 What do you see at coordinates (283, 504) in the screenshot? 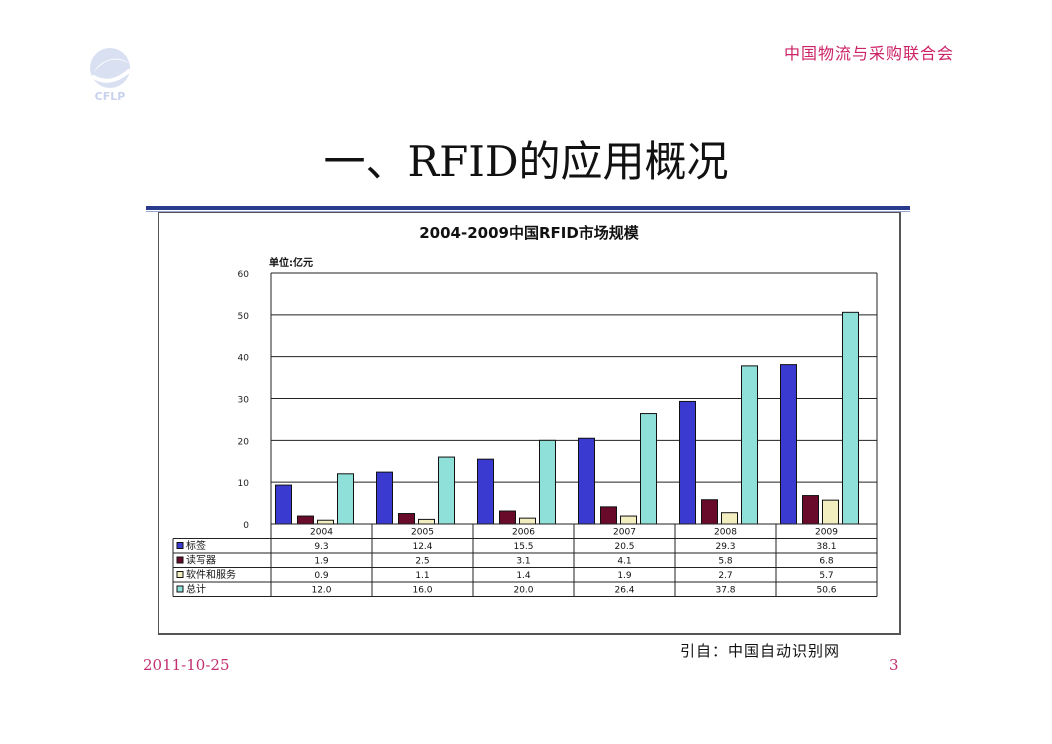
I see `bar-2004-s0` at bounding box center [283, 504].